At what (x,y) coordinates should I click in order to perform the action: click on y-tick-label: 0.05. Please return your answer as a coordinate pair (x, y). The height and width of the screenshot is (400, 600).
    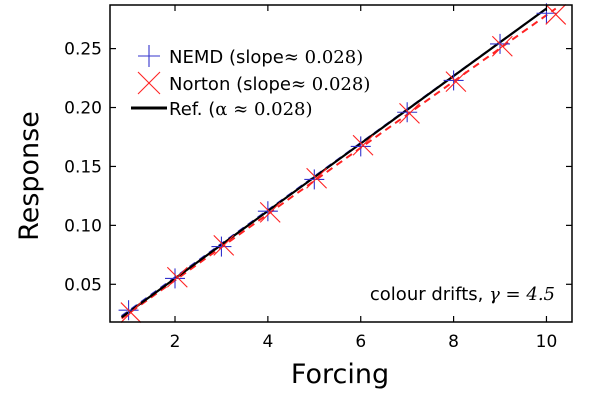
    Looking at the image, I should click on (83, 285).